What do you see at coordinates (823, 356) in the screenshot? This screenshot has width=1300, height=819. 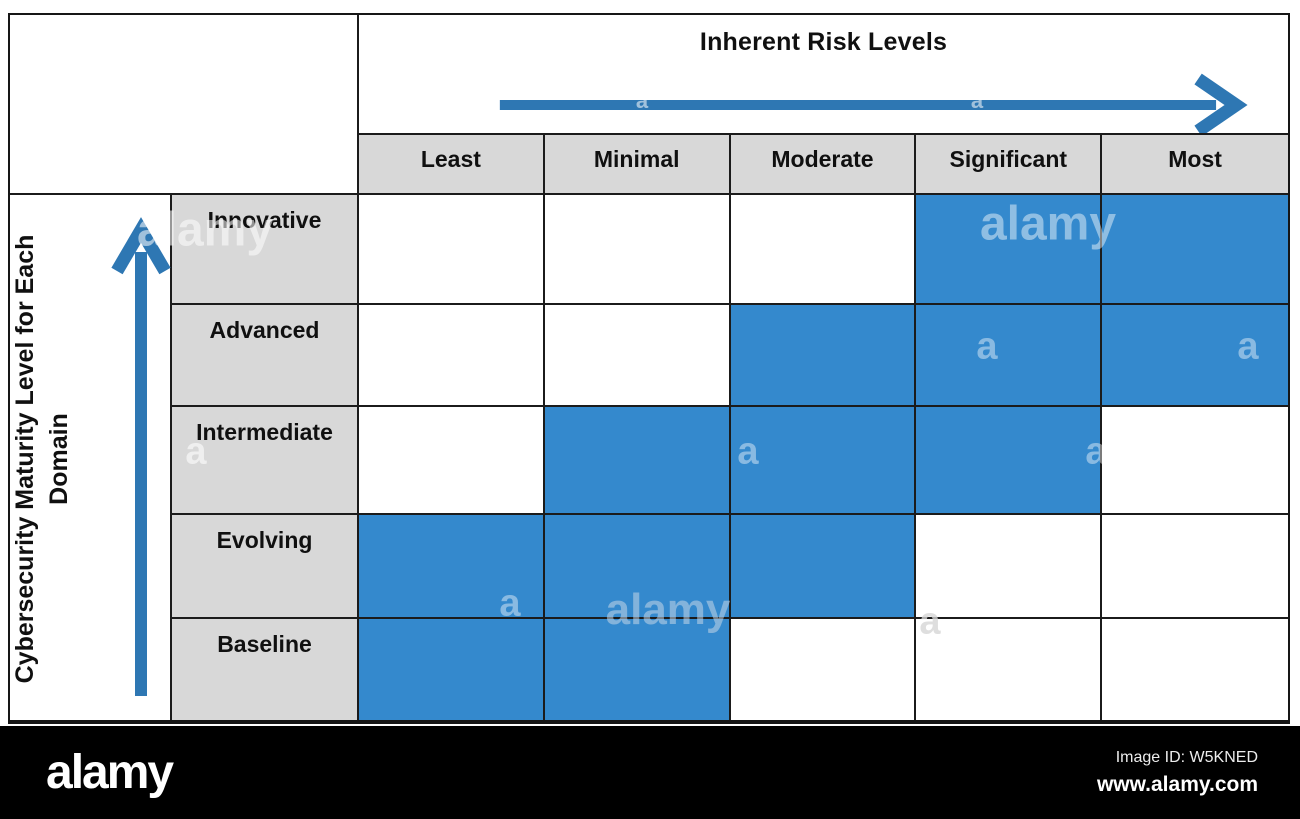 I see `matrix-cell-advanced-moderate` at bounding box center [823, 356].